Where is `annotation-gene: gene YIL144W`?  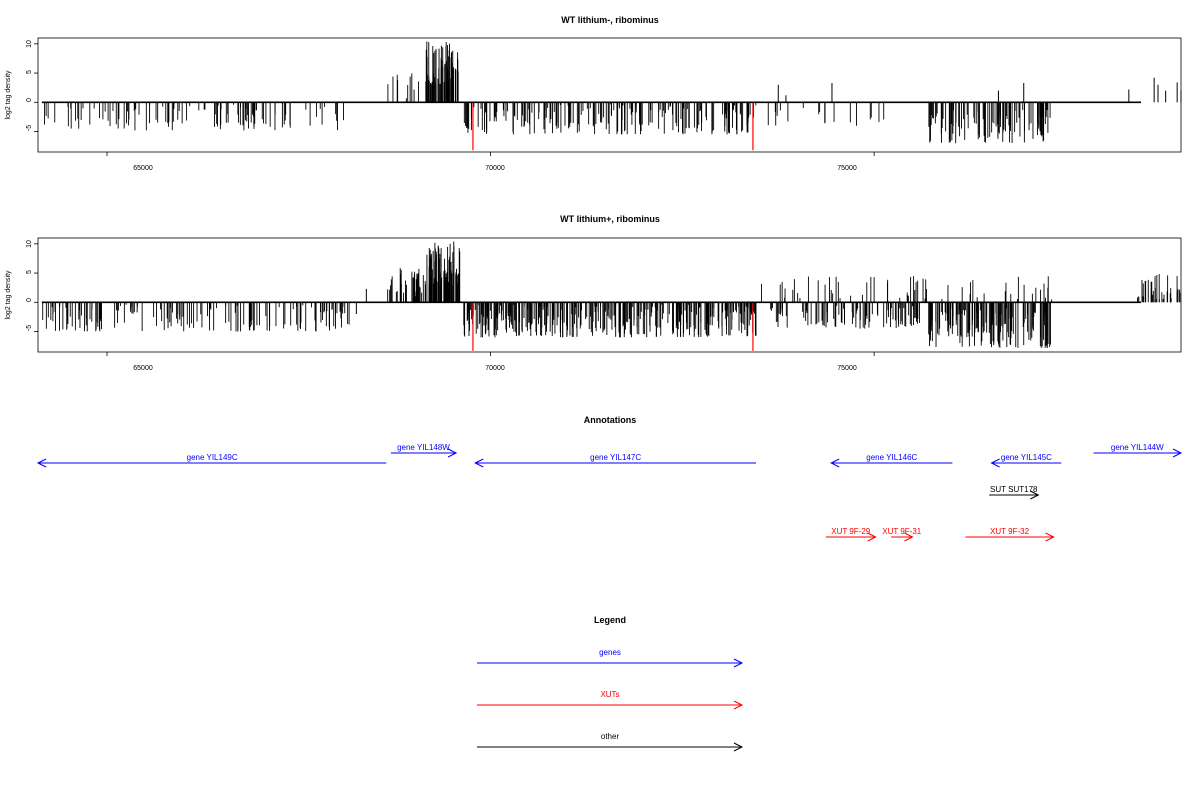 annotation-gene: gene YIL144W is located at coordinates (1138, 450).